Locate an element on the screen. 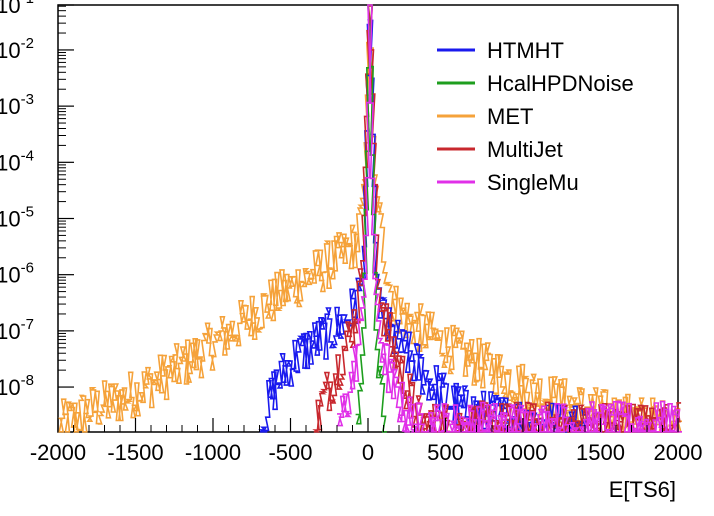 The height and width of the screenshot is (516, 714). legend-label: MET is located at coordinates (510, 116).